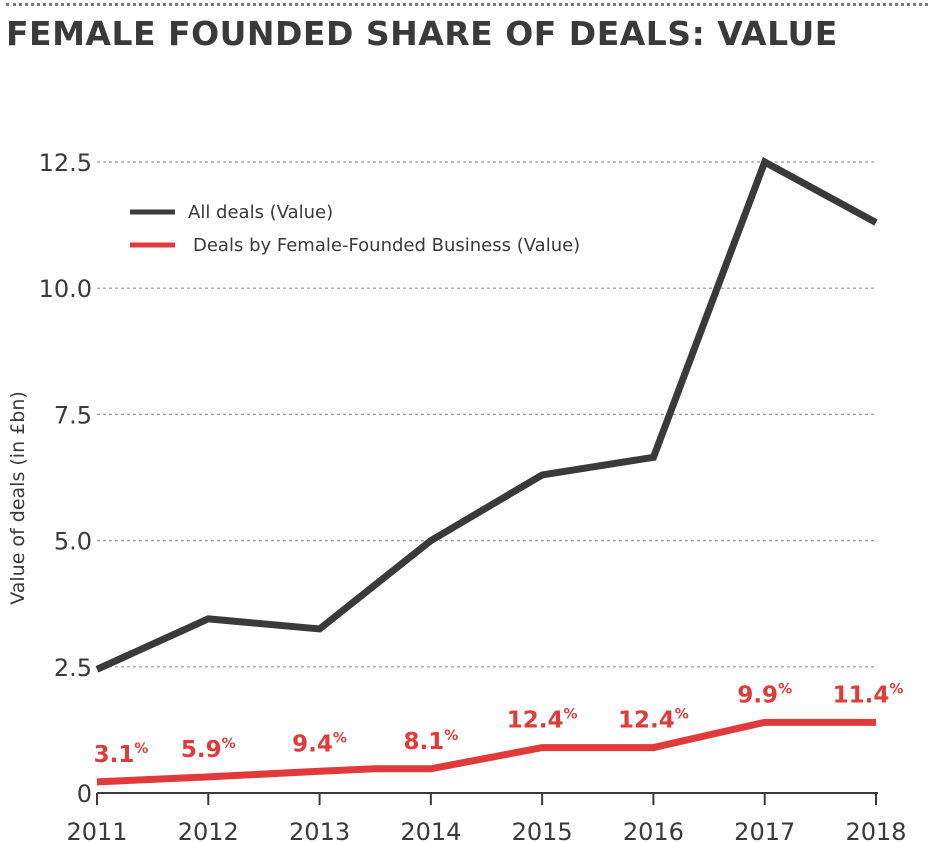 Image resolution: width=935 pixels, height=842 pixels. I want to click on y-axis-ticks: 0 2.5 5.0 7.5 10.0 12.5, so click(65, 478).